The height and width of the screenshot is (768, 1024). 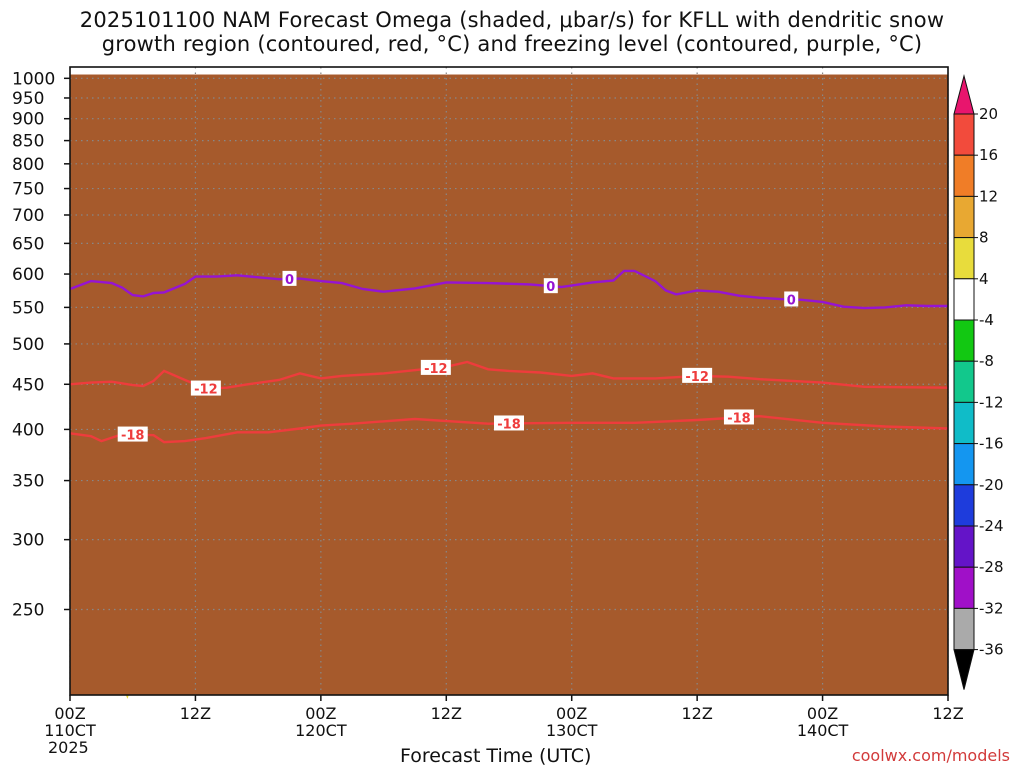 What do you see at coordinates (696, 713) in the screenshot?
I see `x-tick-label-60-0: 12Z` at bounding box center [696, 713].